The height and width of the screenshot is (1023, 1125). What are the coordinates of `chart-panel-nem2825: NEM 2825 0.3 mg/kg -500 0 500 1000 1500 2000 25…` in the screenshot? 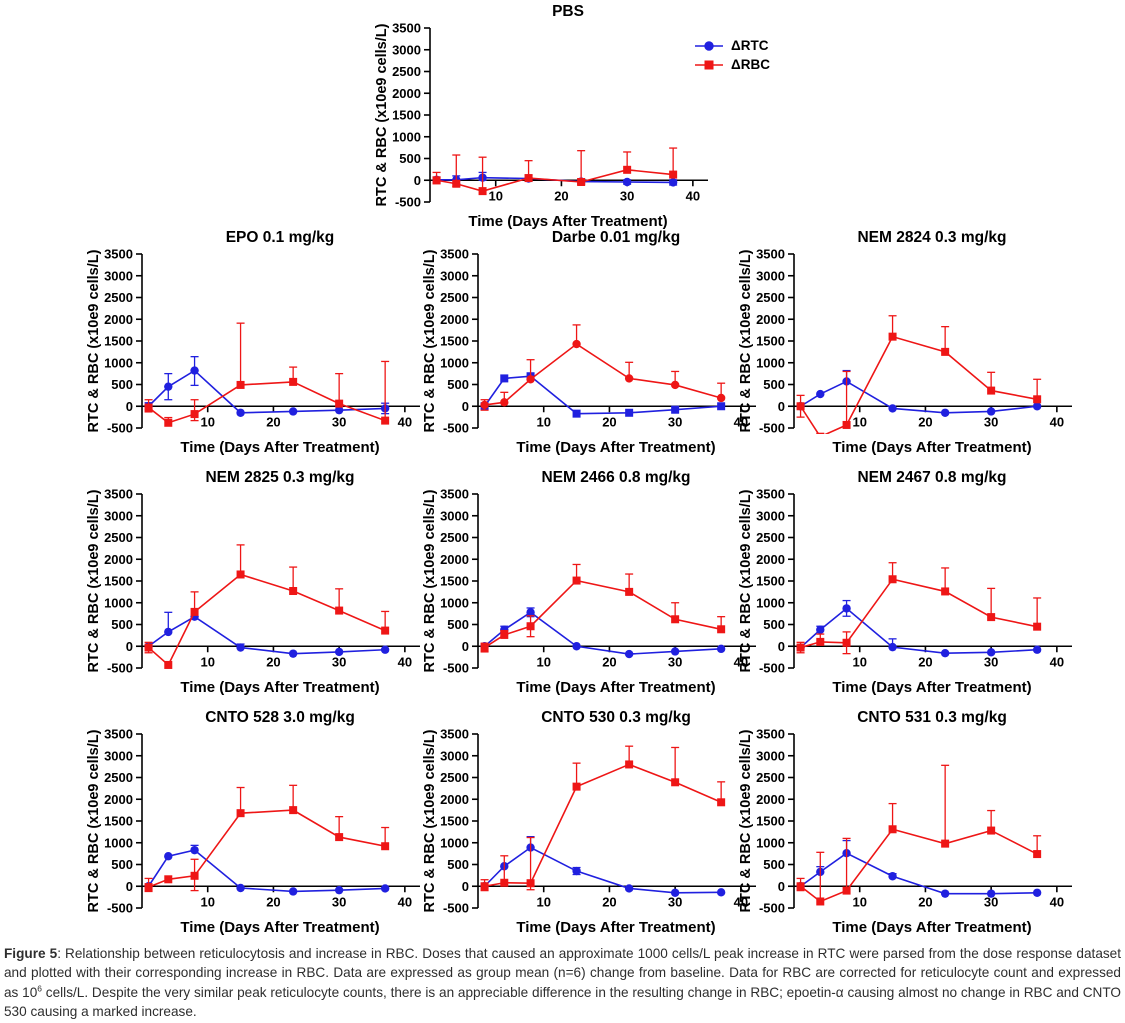 It's located at (258, 583).